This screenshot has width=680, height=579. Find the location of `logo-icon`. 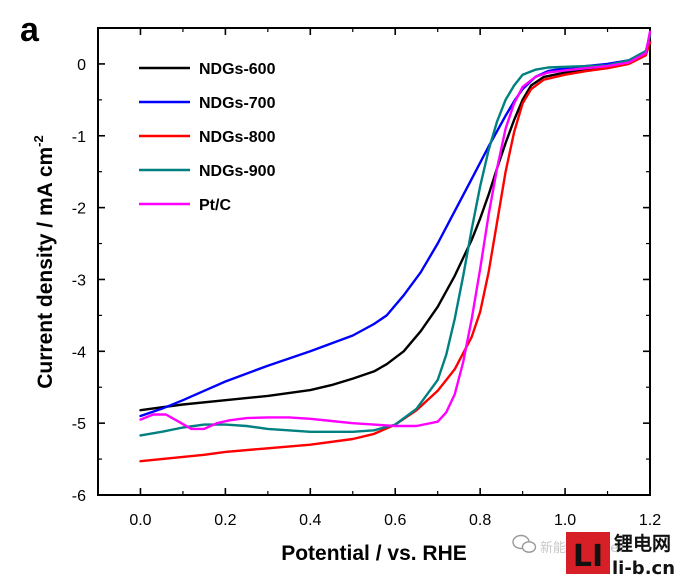

logo-icon is located at coordinates (588, 553).